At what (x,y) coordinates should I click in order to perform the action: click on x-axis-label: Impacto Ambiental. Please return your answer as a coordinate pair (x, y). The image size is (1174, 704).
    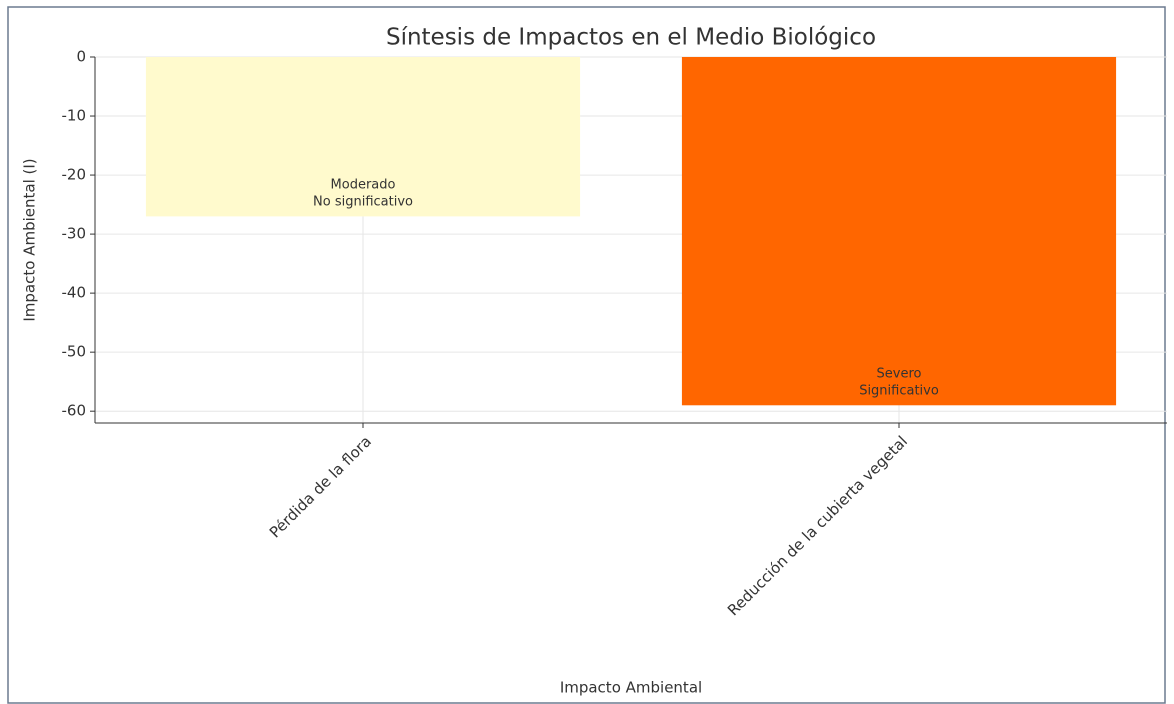
    Looking at the image, I should click on (631, 688).